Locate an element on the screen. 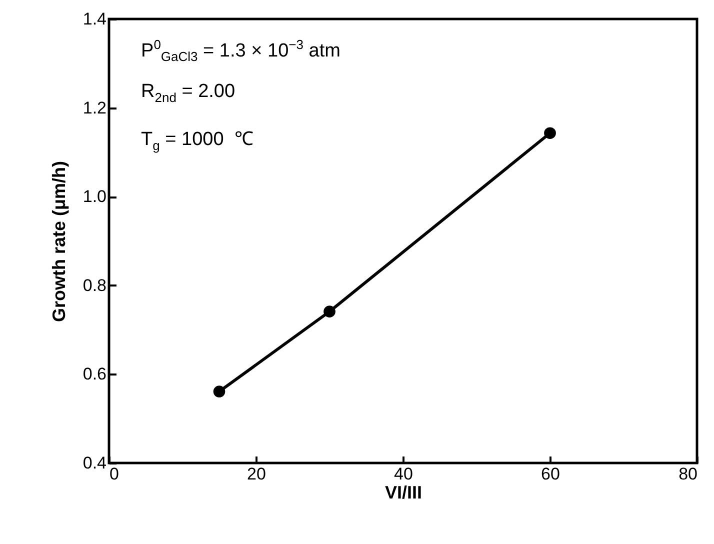 This screenshot has width=714, height=544. y-tick-label: 0.6 is located at coordinates (94, 374).